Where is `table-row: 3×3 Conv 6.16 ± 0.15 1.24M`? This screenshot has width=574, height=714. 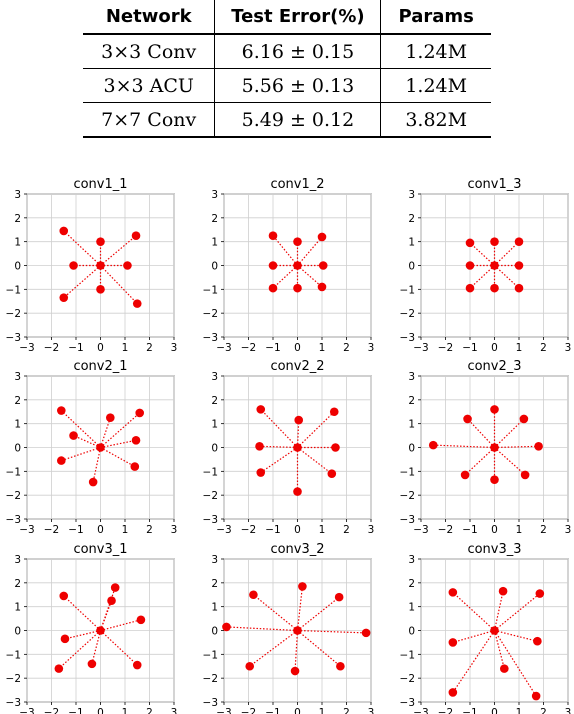
table-row: 3×3 Conv 6.16 ± 0.15 1.24M is located at coordinates (287, 51).